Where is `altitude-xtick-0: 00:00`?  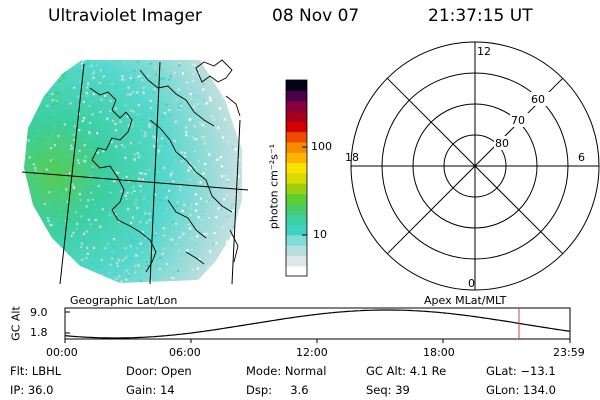 altitude-xtick-0: 00:00 is located at coordinates (62, 352).